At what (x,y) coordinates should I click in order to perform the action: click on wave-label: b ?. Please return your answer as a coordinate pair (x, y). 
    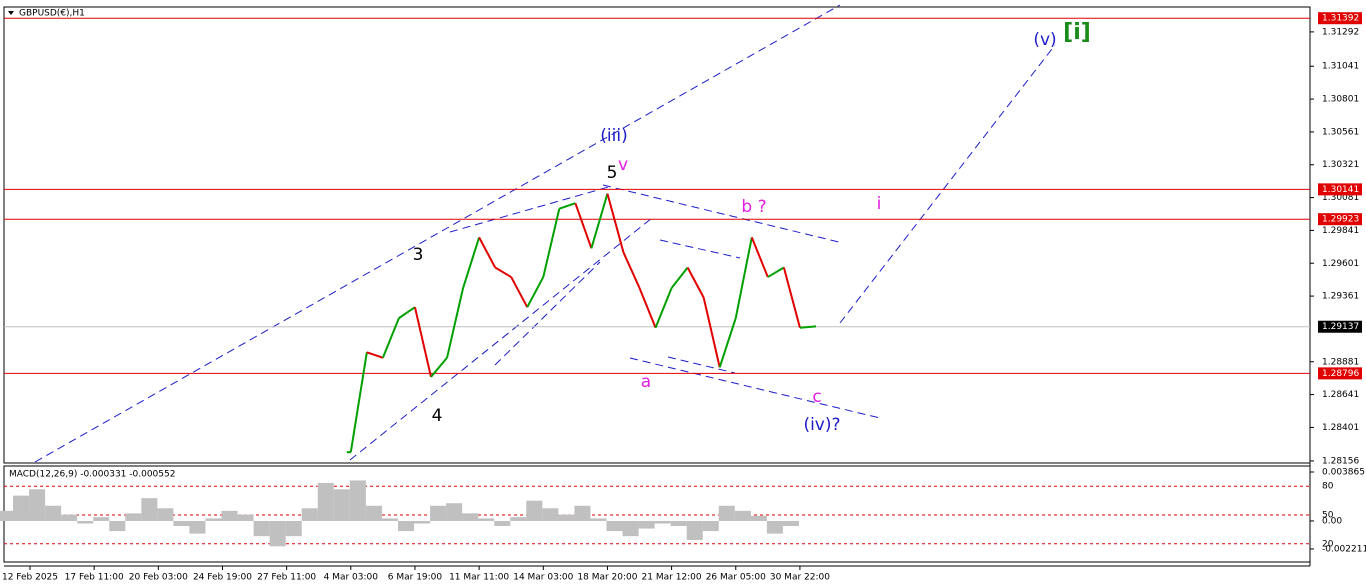
    Looking at the image, I should click on (753, 207).